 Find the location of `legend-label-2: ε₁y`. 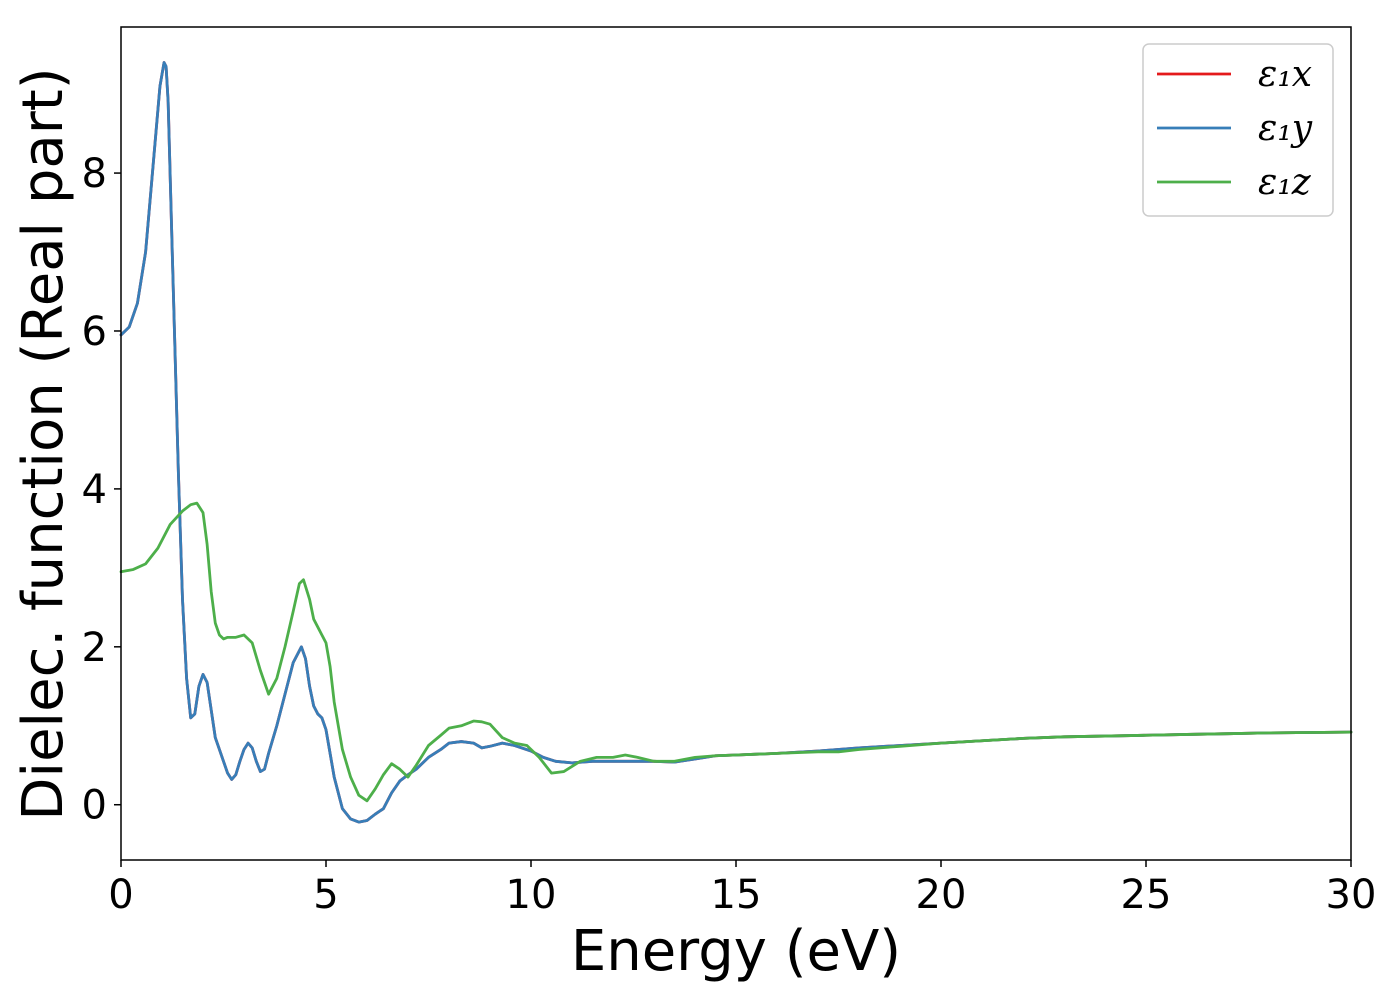

legend-label-2: ε₁y is located at coordinates (1285, 128).